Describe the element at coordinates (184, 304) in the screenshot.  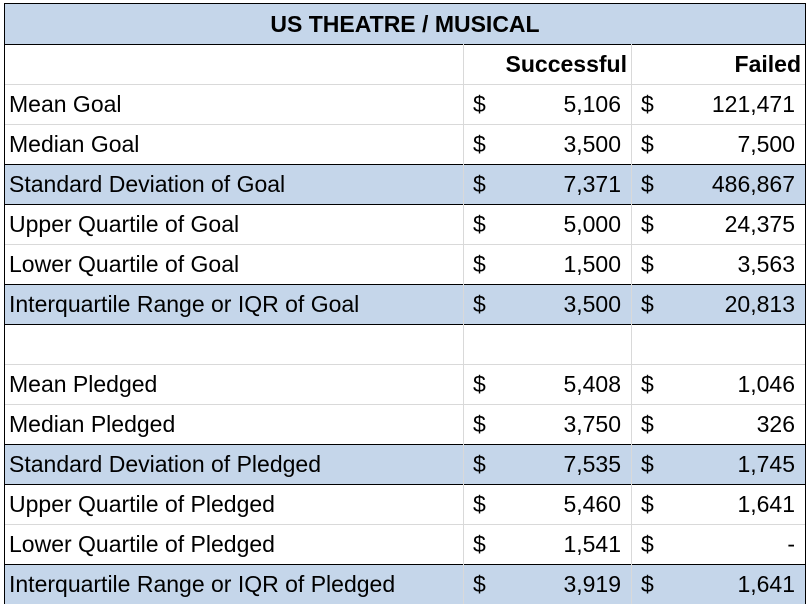
I see `row-label: Interquartile Range or IQR of Goal` at that location.